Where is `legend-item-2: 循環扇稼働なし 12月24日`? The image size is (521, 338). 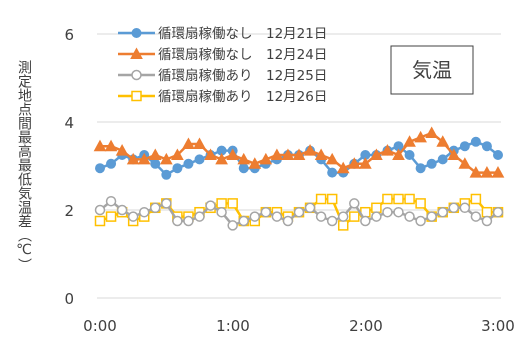 legend-item-2: 循環扇稼働なし 12月24日 is located at coordinates (222, 55).